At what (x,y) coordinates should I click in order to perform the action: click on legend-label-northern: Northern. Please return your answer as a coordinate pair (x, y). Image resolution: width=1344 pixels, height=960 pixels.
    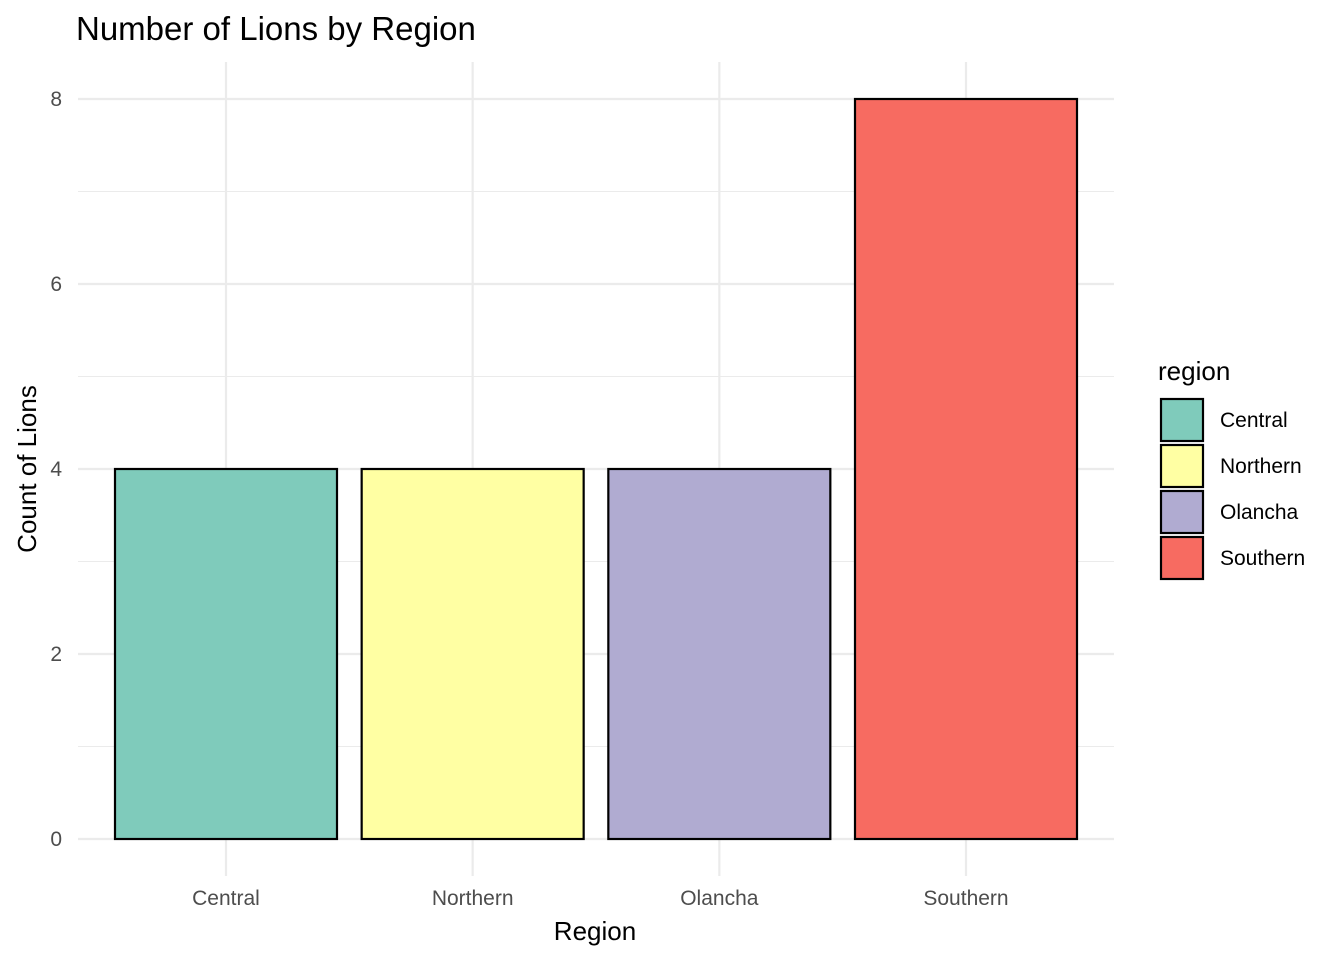
    Looking at the image, I should click on (1261, 466).